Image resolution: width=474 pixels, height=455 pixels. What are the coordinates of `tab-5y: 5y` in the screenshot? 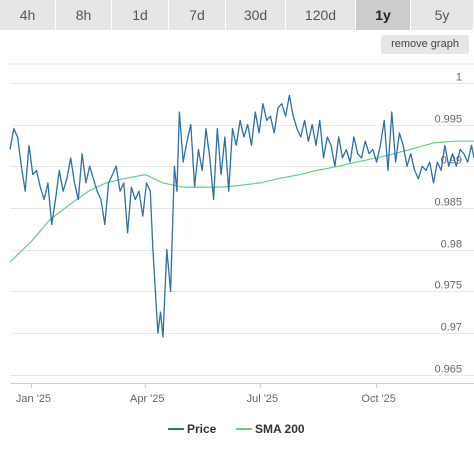 It's located at (442, 15).